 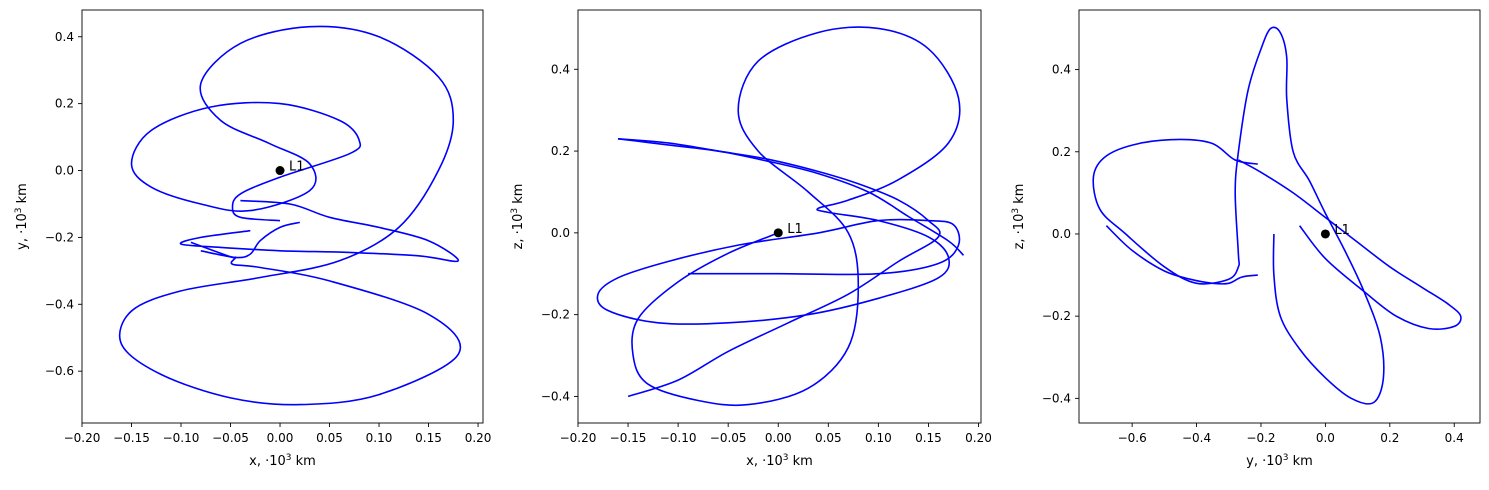 I want to click on y-tick-label: −0.6, so click(x=59, y=371).